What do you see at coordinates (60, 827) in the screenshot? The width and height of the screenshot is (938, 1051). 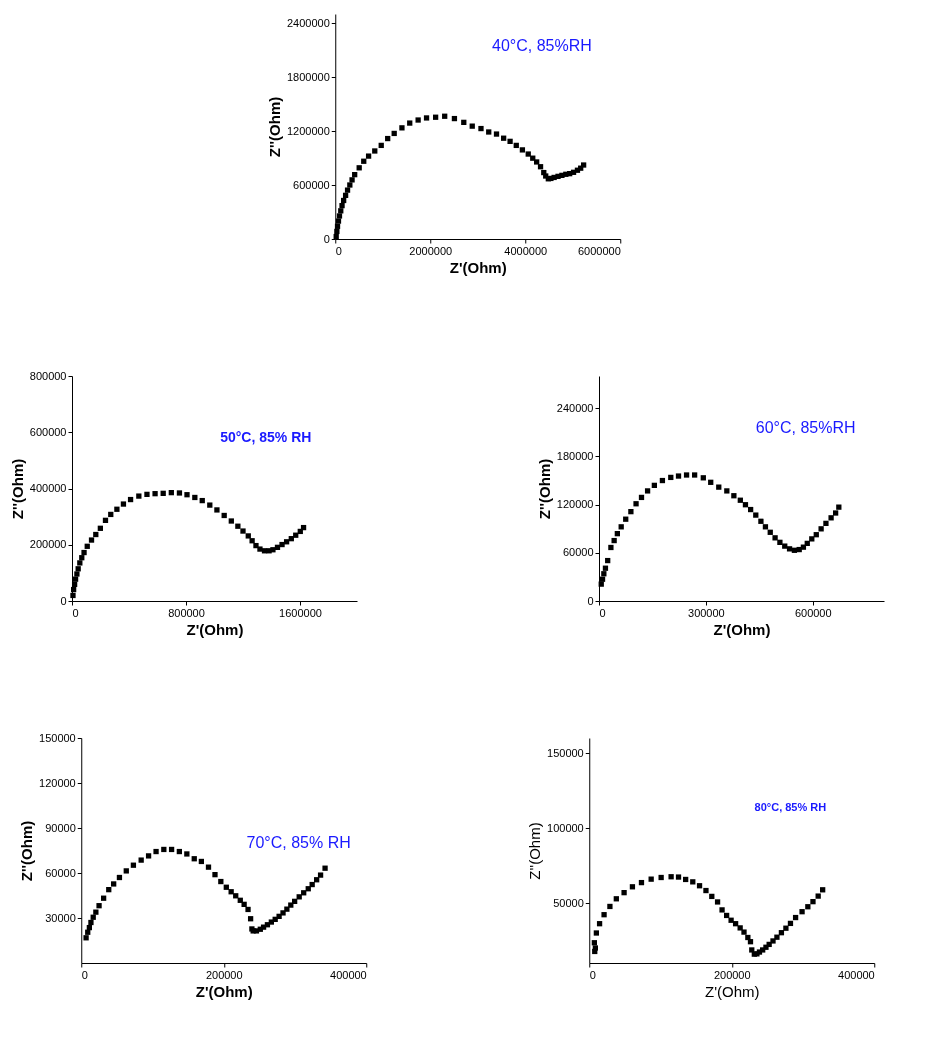 I see `y-tick-label: 90000` at bounding box center [60, 827].